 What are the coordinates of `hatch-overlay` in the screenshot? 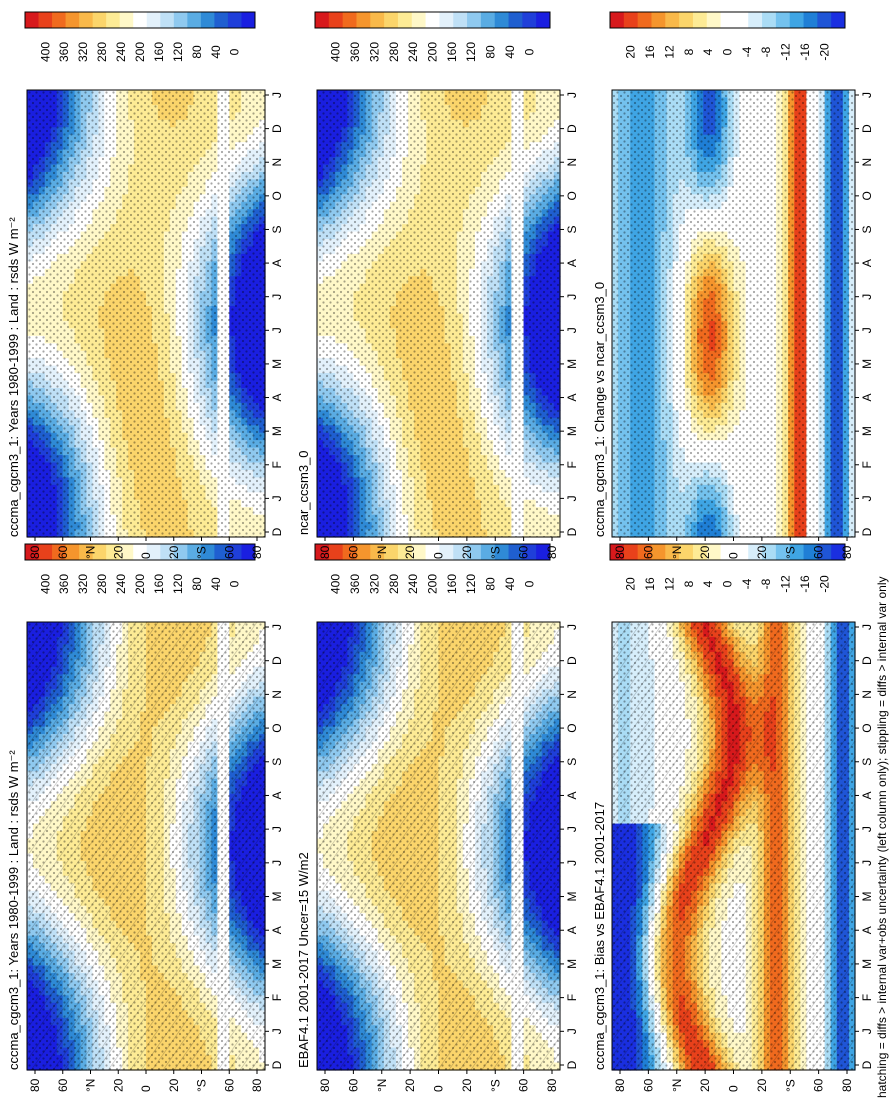 It's located at (146, 846).